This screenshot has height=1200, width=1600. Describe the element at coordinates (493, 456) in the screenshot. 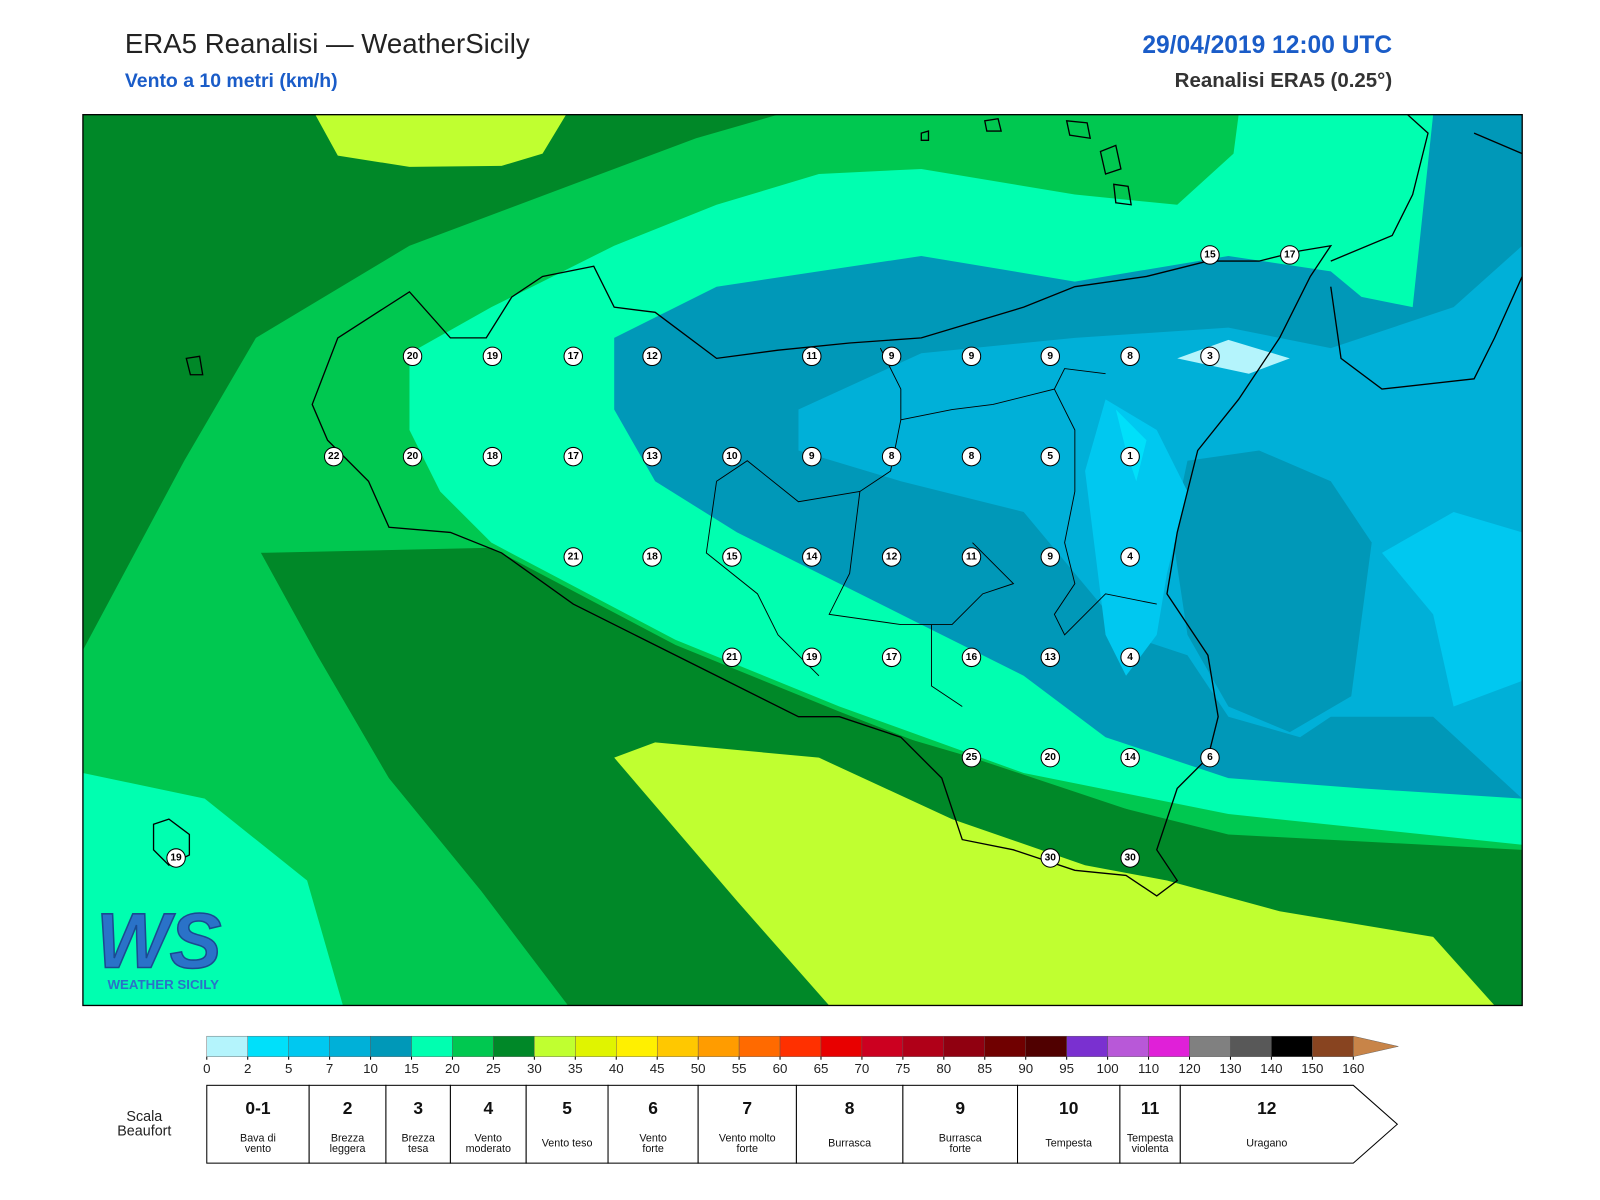

I see `station-value: 18` at that location.